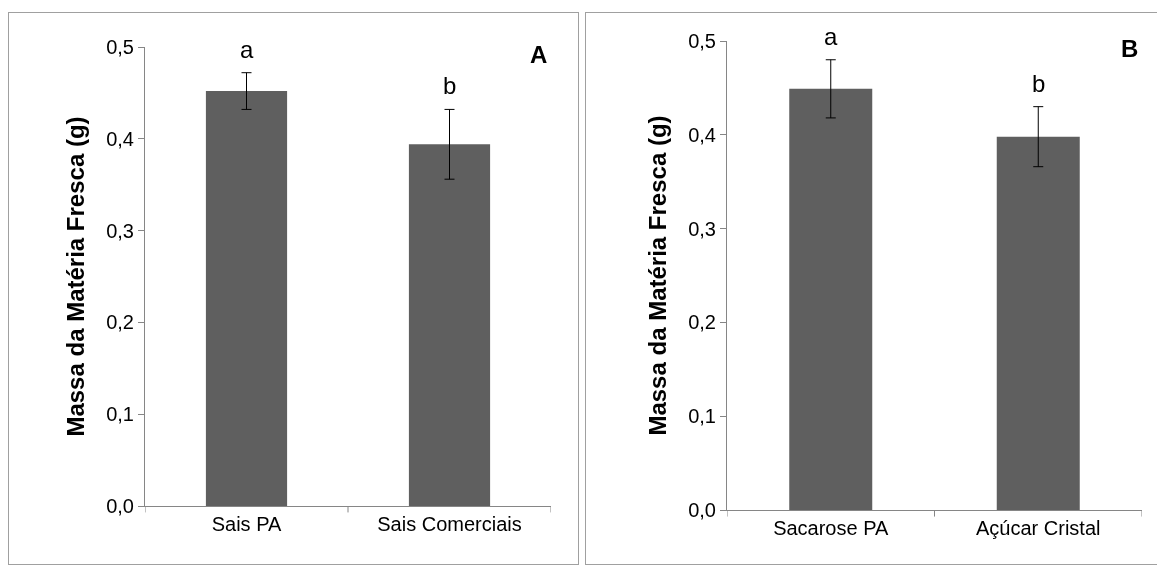  Describe the element at coordinates (449, 524) in the screenshot. I see `x-tick-label: Sais Comerciais` at that location.